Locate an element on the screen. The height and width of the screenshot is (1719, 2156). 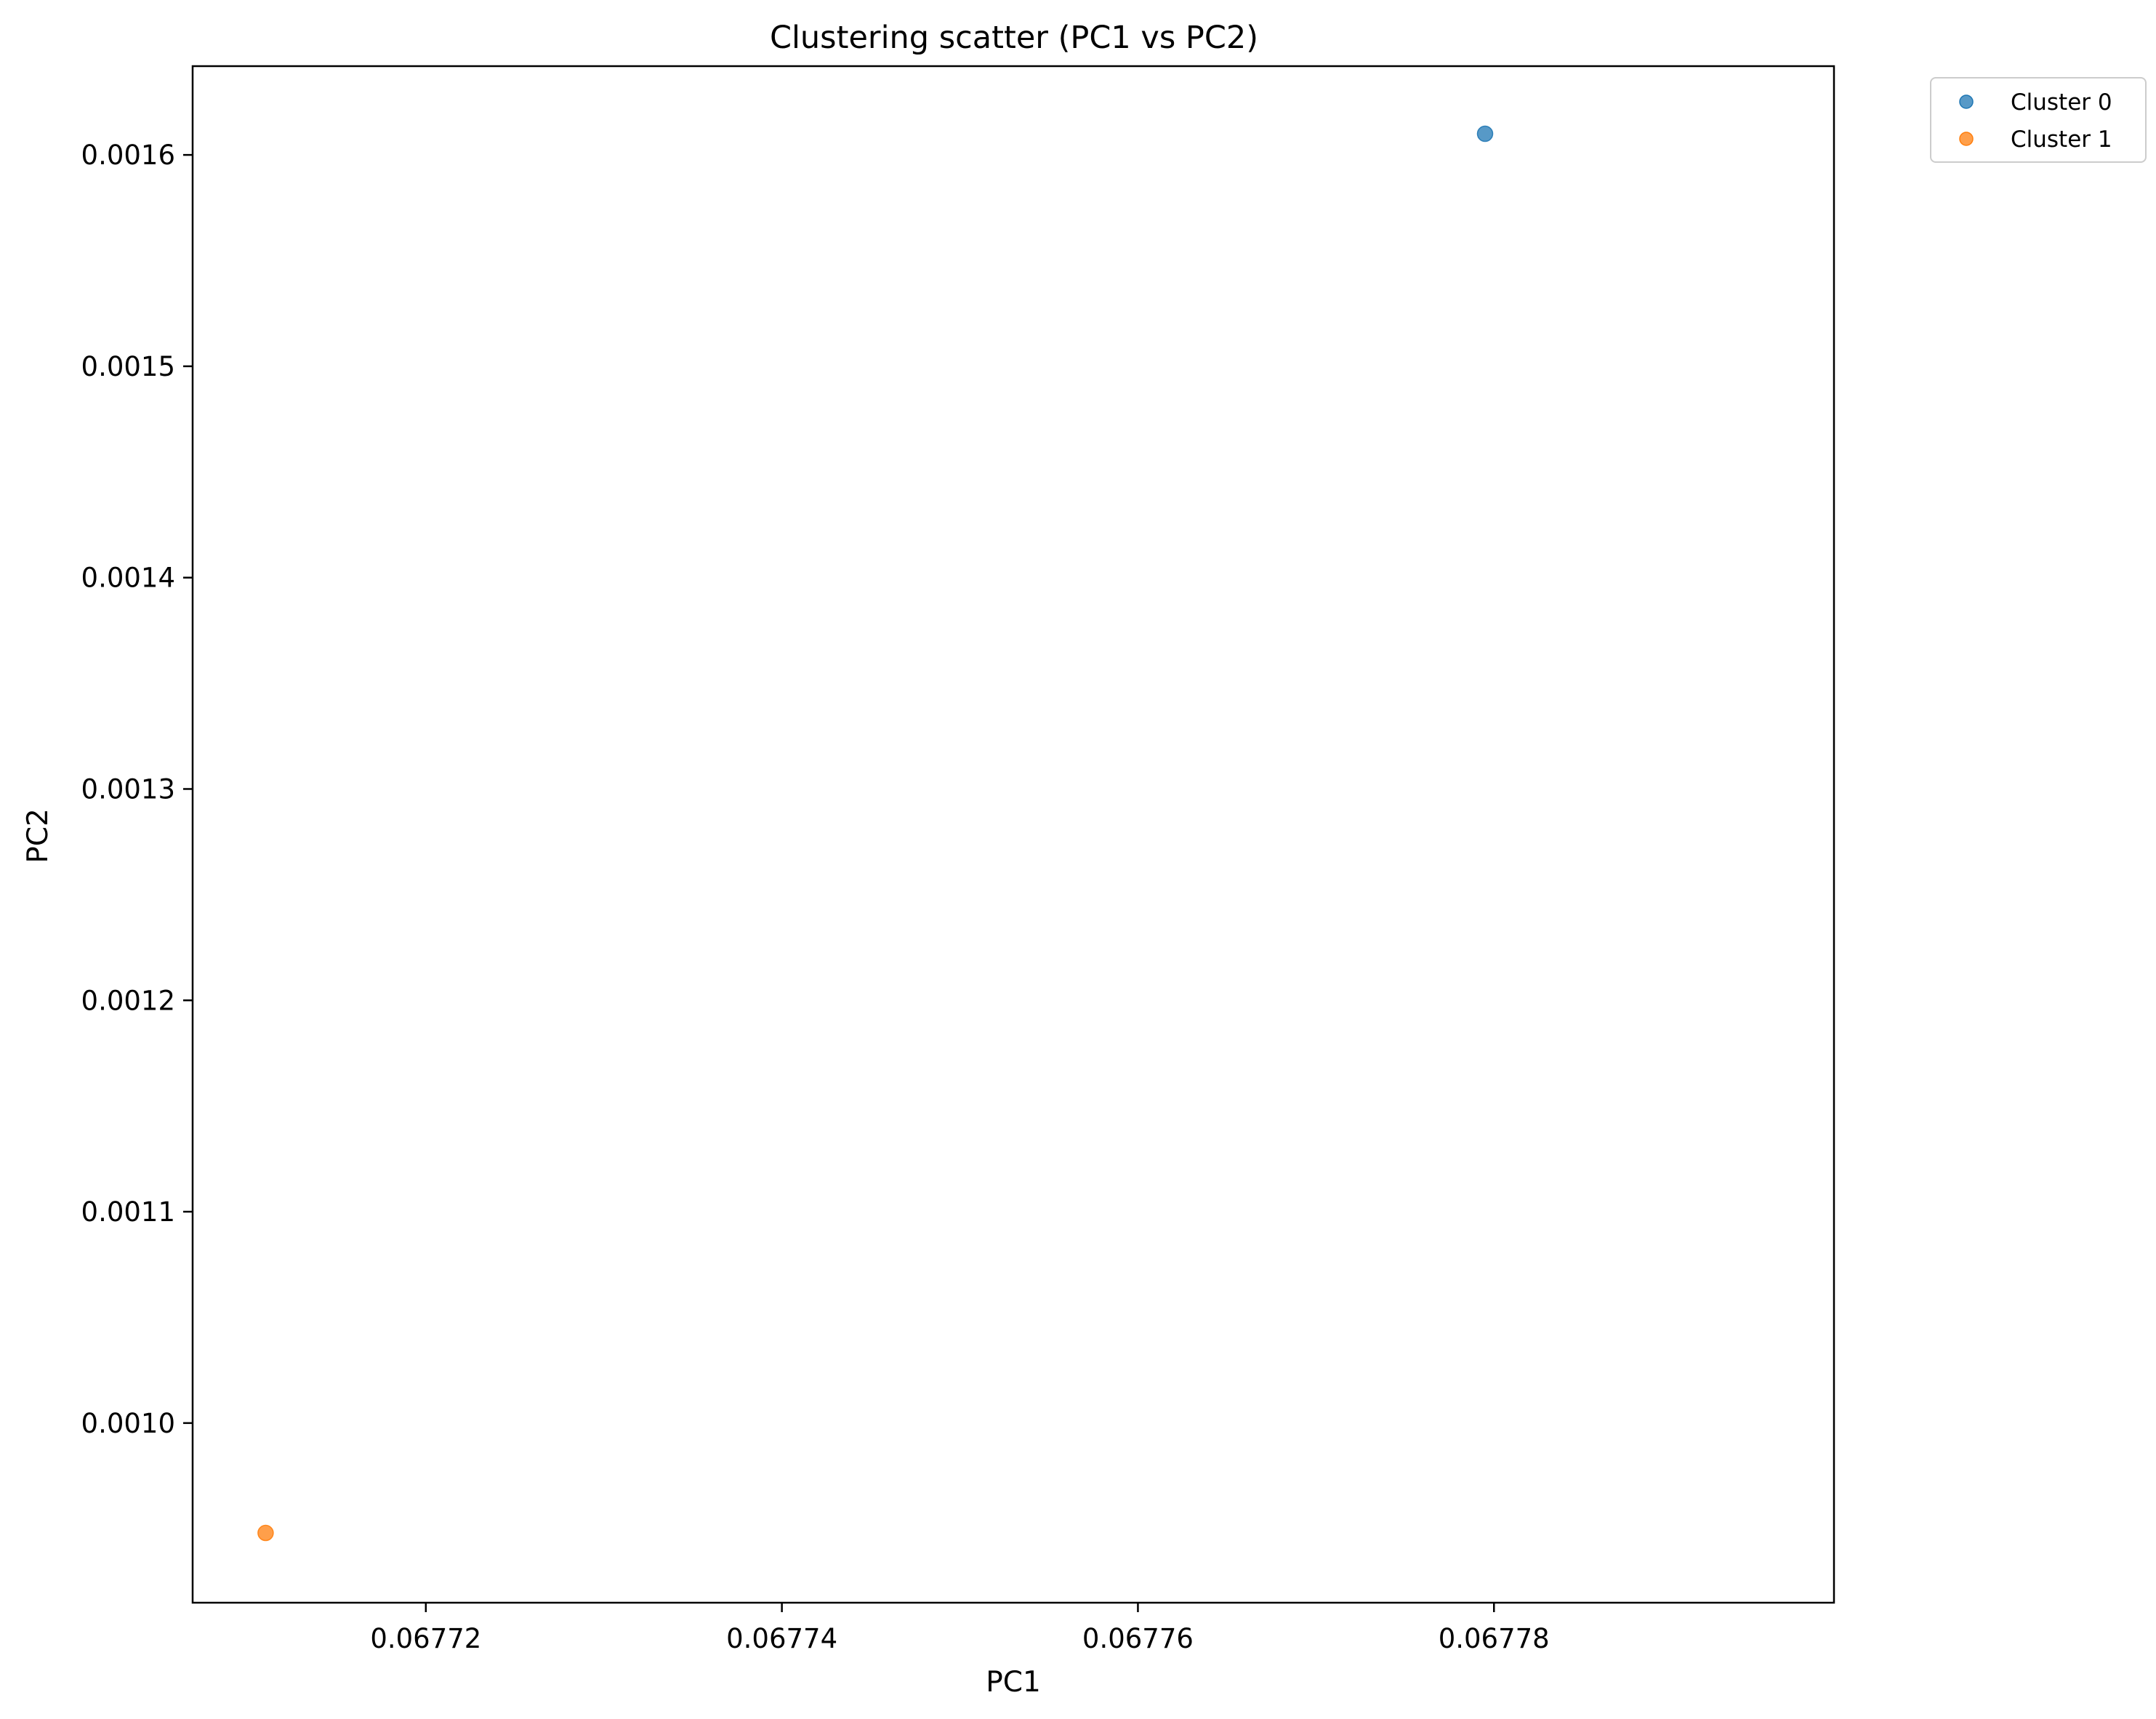
y-tick-label: 0.0013 is located at coordinates (128, 789).